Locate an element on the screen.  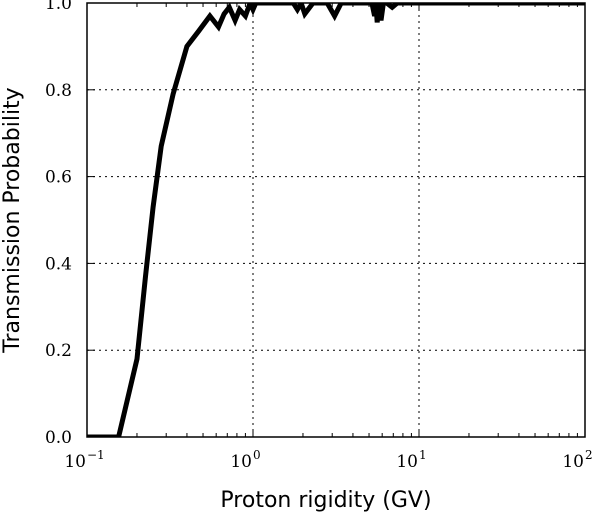
x-tick-exponent: −1 is located at coordinates (96, 455).